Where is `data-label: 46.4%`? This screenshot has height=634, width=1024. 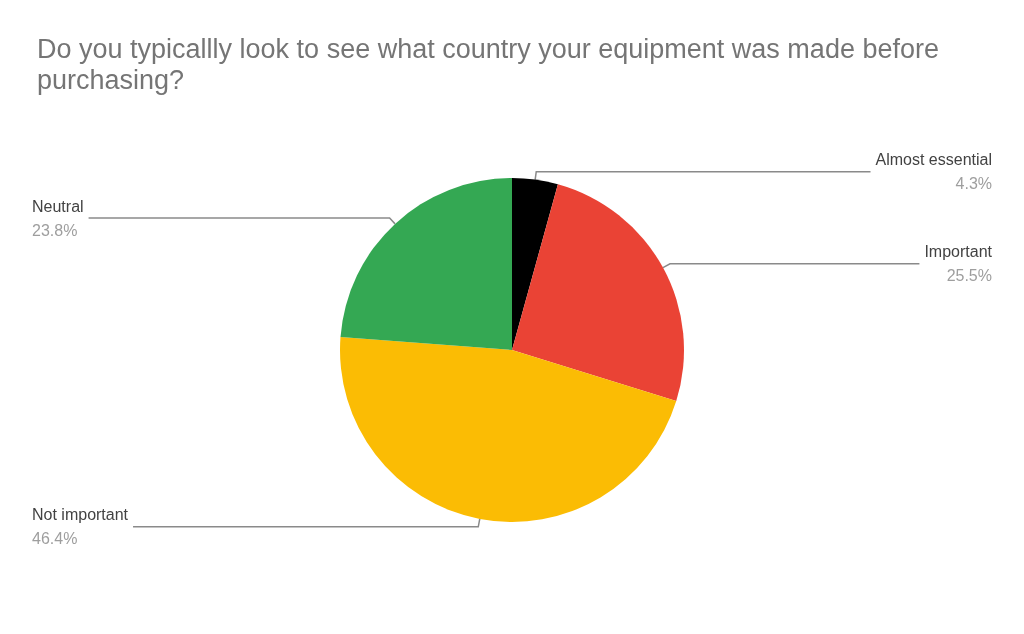
data-label: 46.4% is located at coordinates (55, 539).